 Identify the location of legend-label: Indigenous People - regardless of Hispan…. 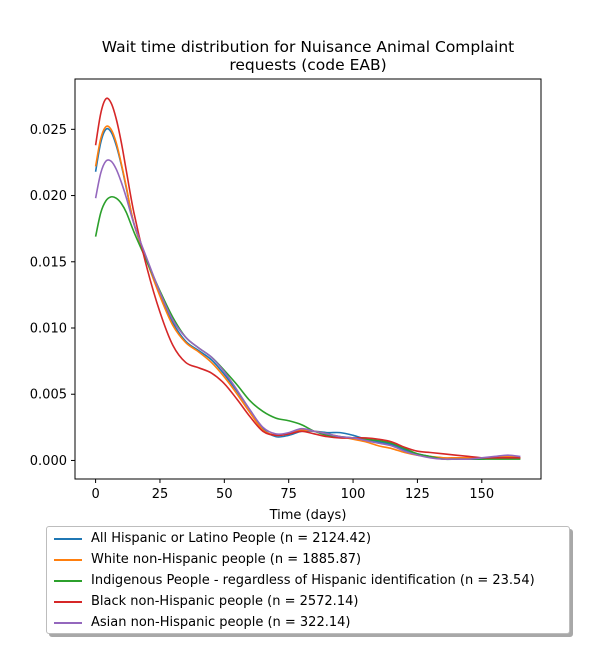
(313, 580).